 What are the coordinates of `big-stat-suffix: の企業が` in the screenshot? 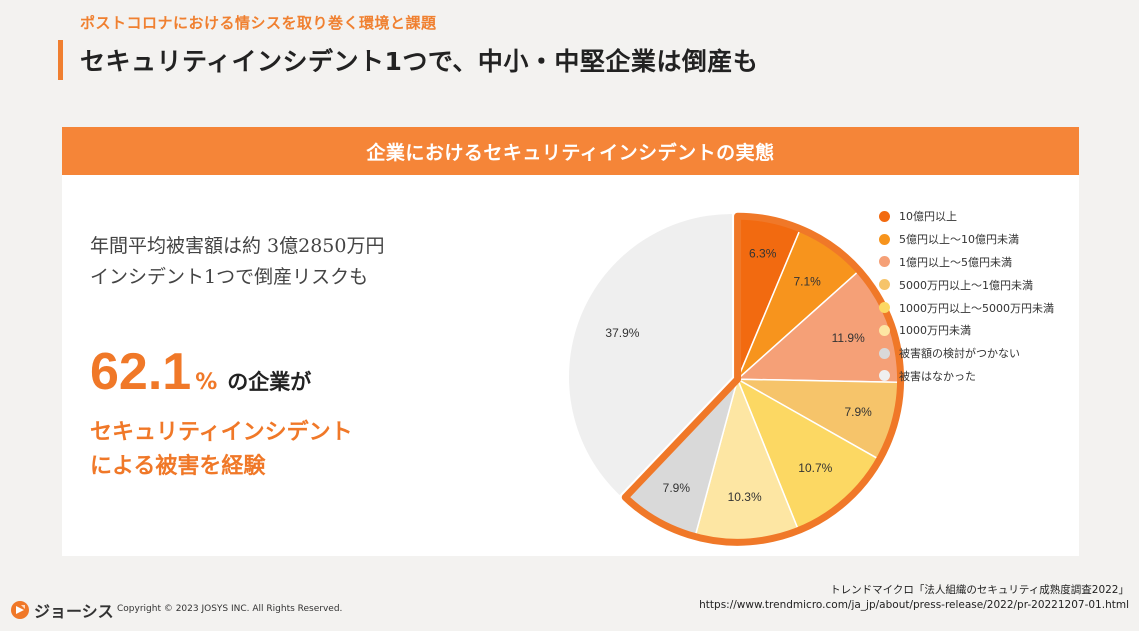 It's located at (269, 382).